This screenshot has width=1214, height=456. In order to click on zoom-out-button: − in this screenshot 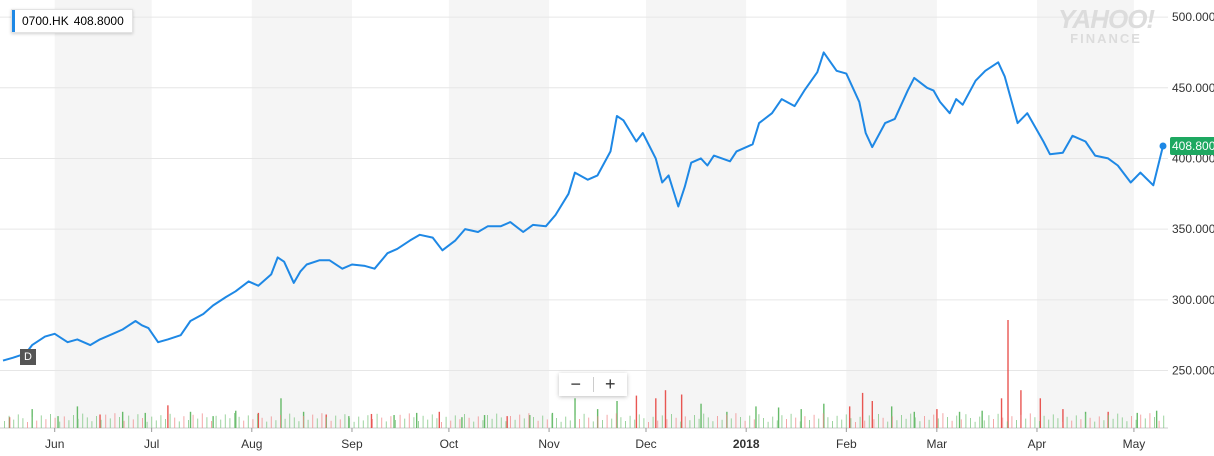, I will do `click(575, 384)`.